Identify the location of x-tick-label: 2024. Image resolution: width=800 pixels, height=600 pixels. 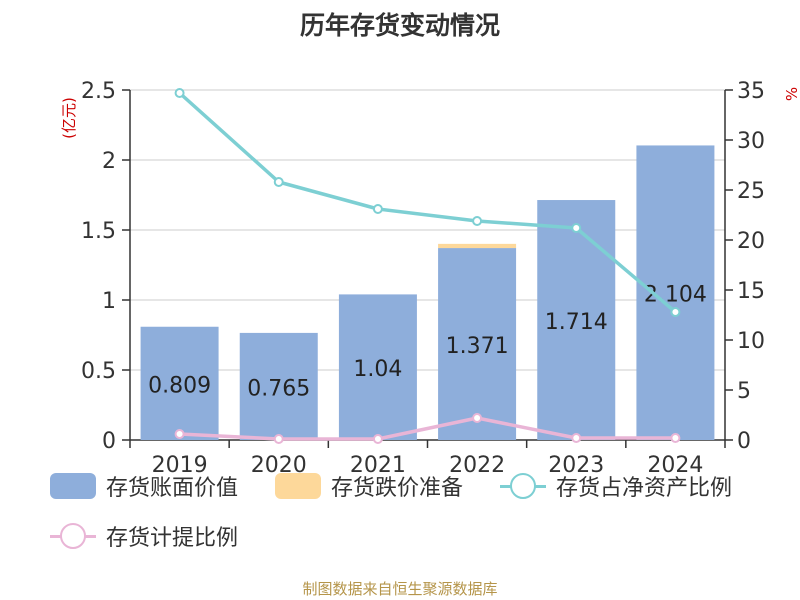
(675, 465).